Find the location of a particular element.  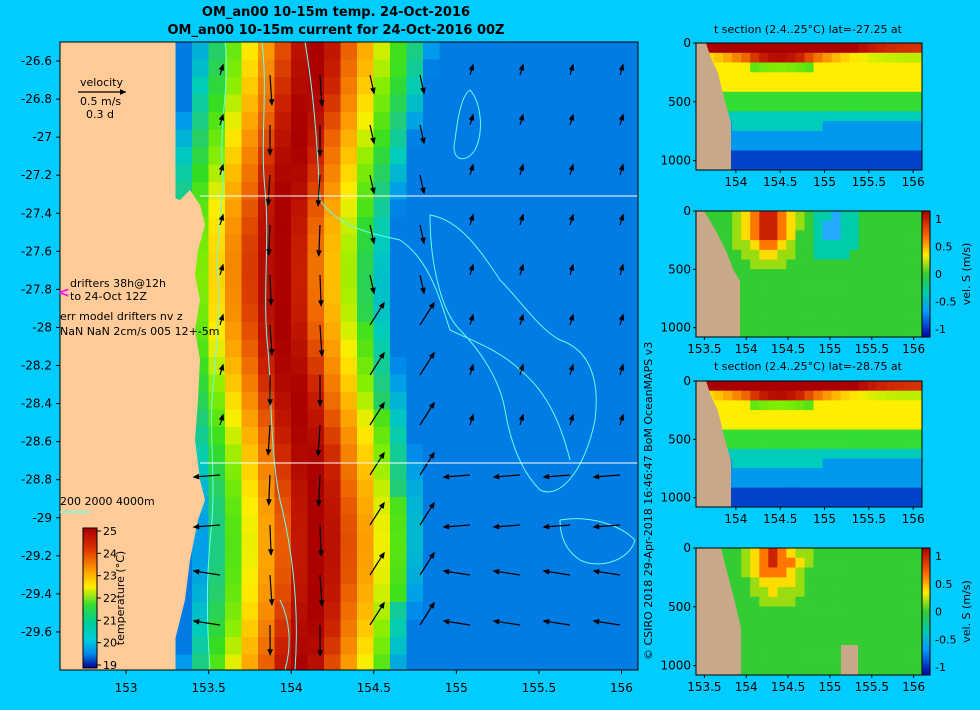

section-land is located at coordinates (777, 611).